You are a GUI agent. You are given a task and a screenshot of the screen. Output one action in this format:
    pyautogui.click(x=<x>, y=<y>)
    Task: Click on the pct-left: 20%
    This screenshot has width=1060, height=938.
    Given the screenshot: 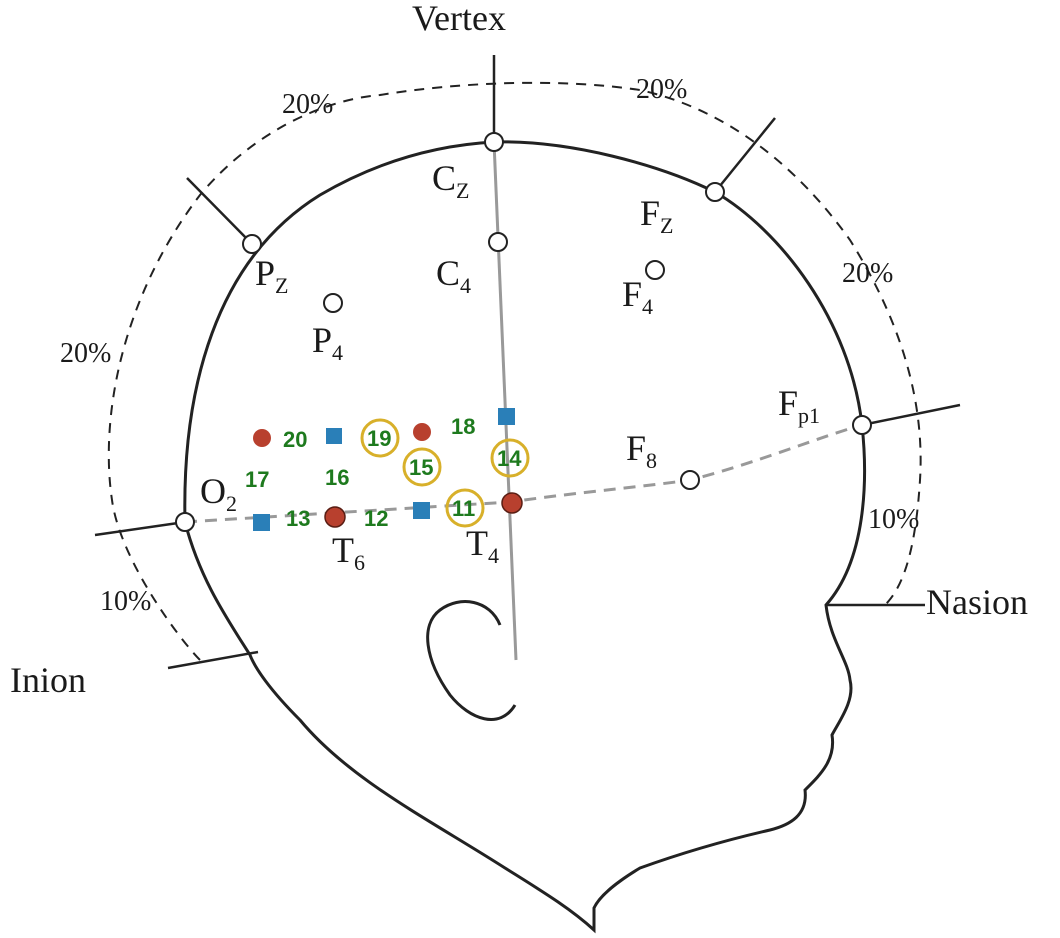 What is the action you would take?
    pyautogui.click(x=85, y=353)
    